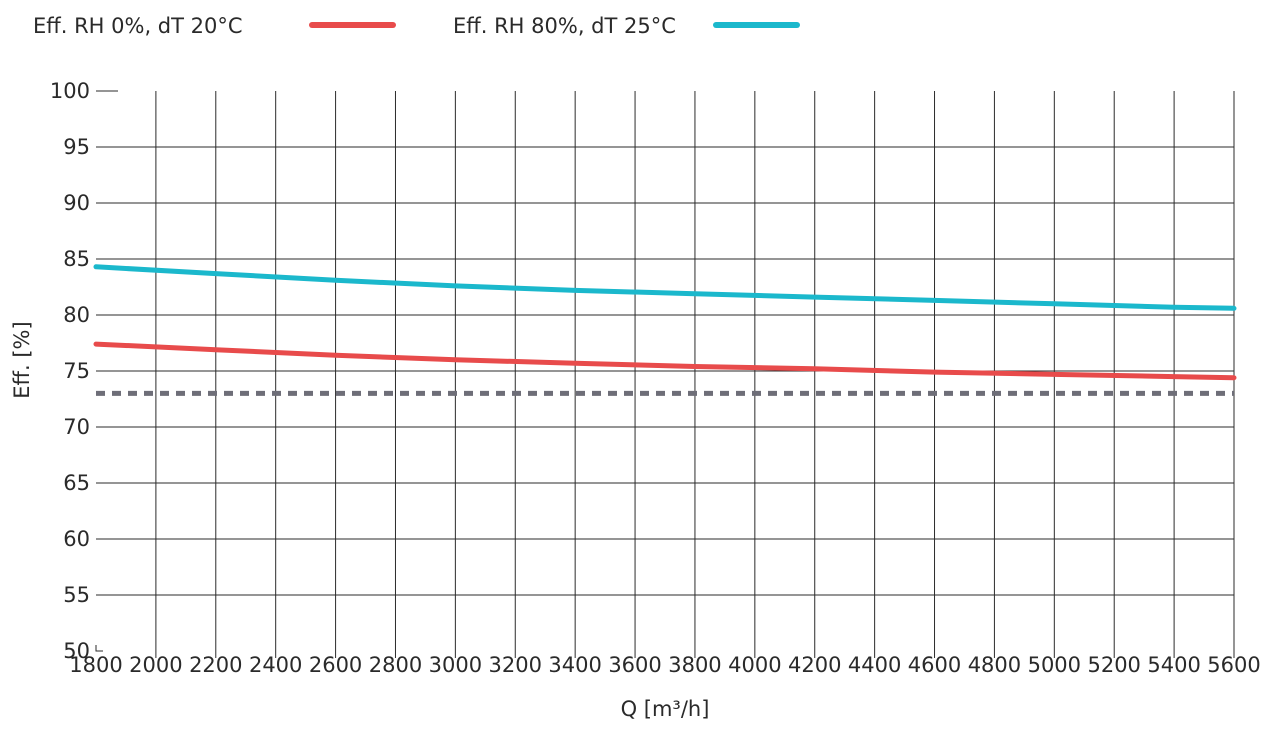 Image resolution: width=1276 pixels, height=733 pixels. Describe the element at coordinates (76, 595) in the screenshot. I see `y-tick-label: 55` at that location.